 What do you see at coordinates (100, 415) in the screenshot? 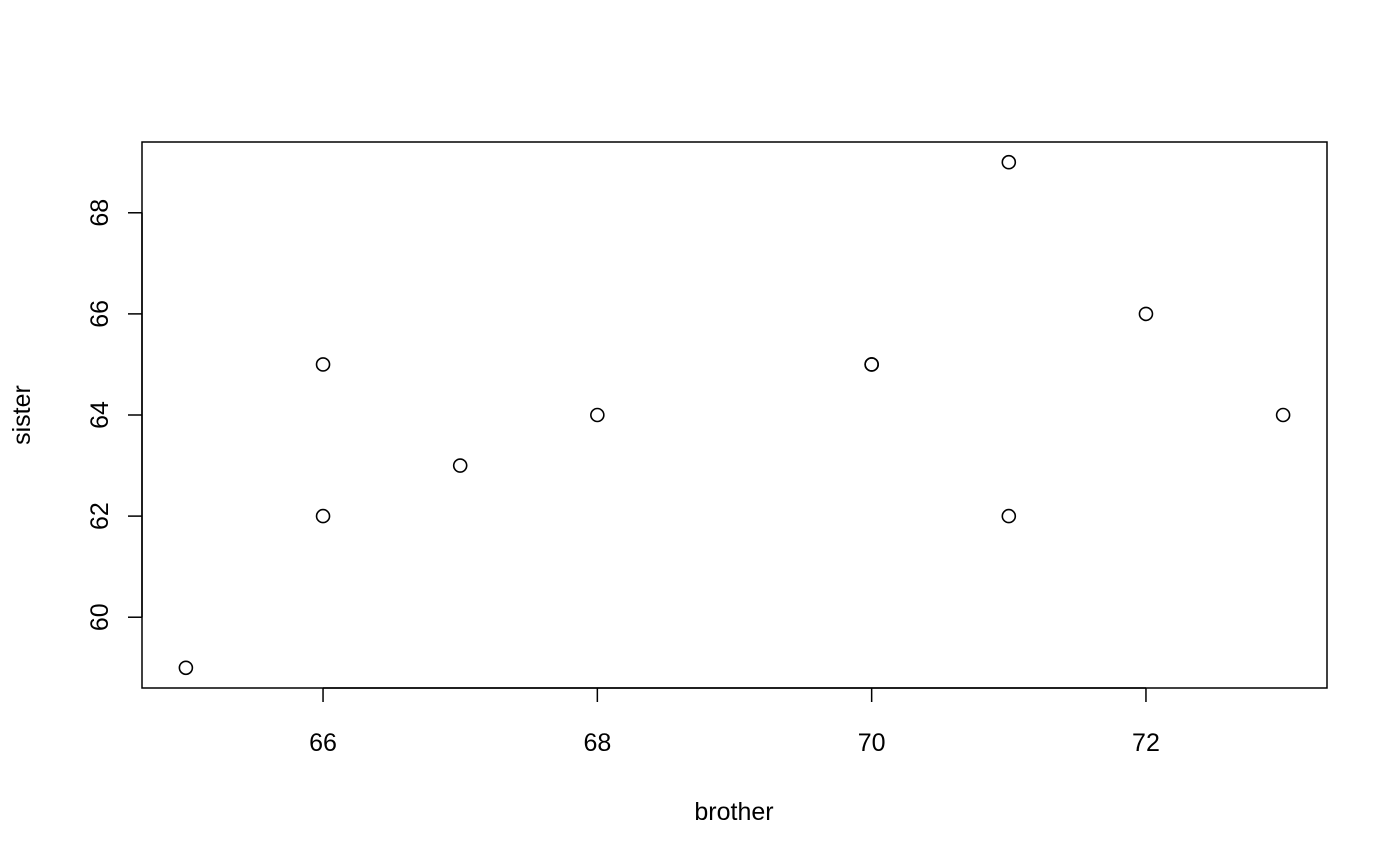
I see `y-tick-label: 64` at bounding box center [100, 415].